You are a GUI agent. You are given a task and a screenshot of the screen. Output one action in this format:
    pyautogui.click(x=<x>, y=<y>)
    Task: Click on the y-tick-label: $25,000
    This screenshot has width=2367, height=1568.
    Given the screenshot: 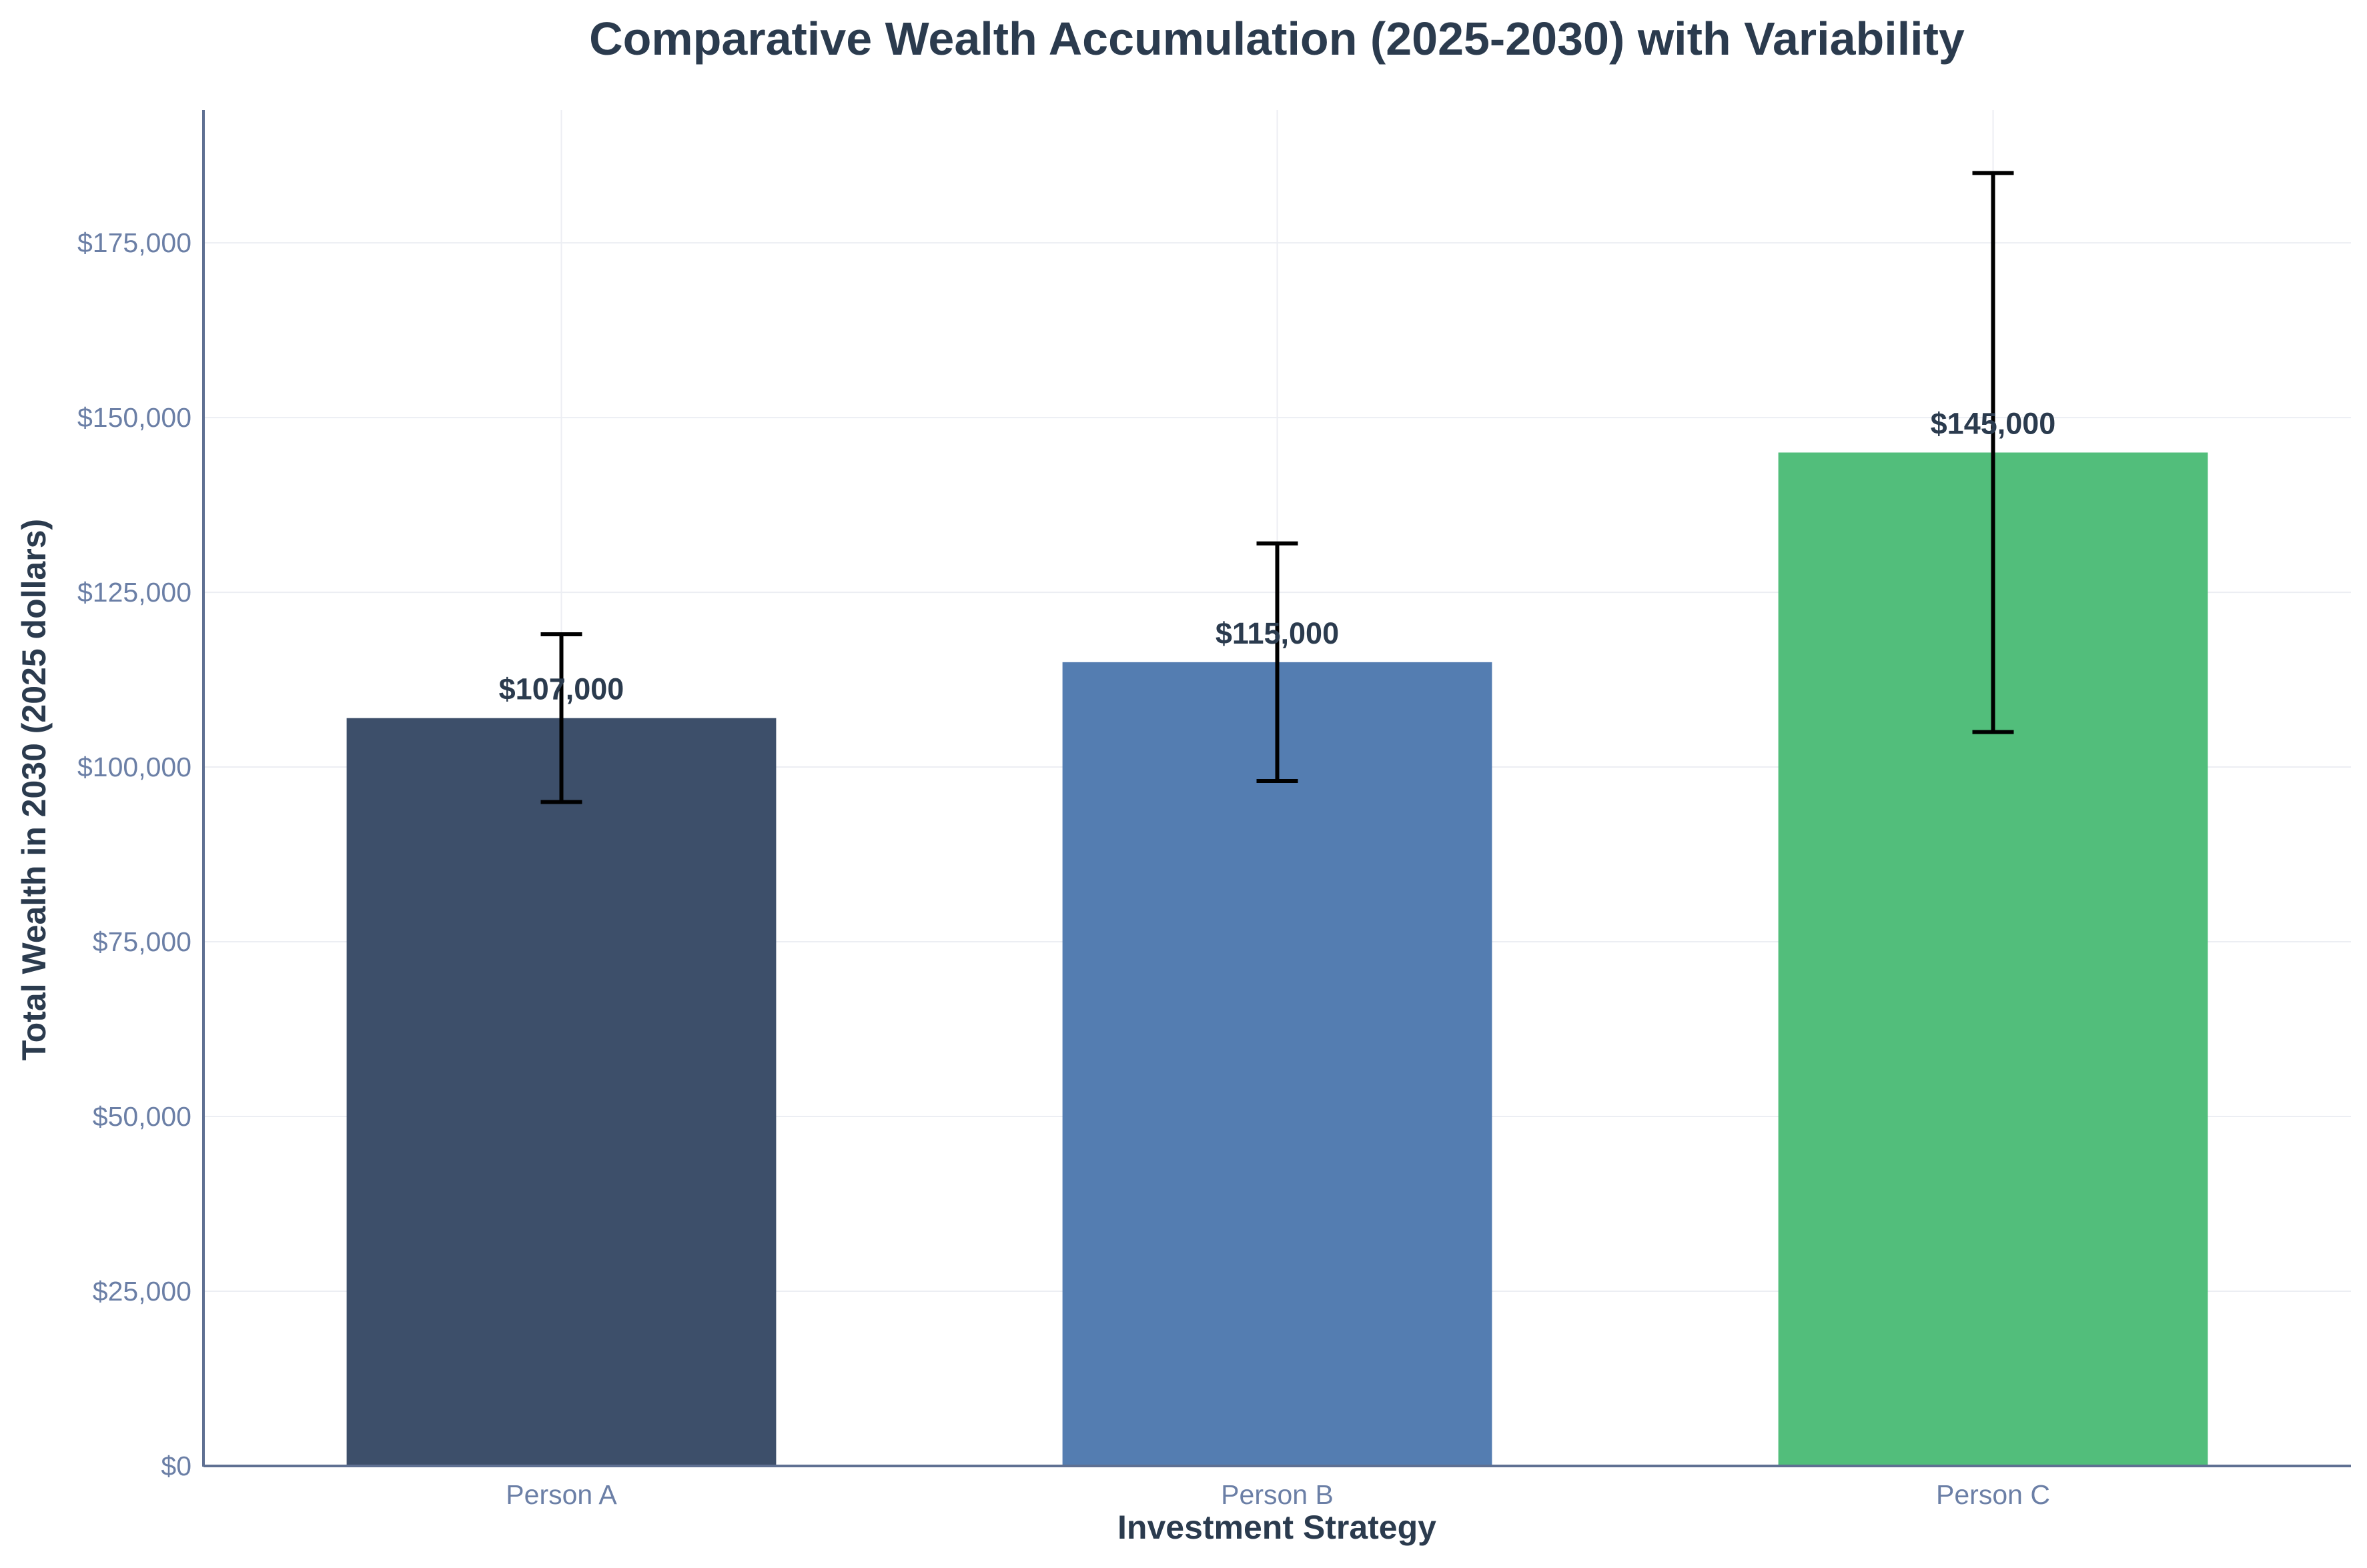 What is the action you would take?
    pyautogui.click(x=142, y=1291)
    